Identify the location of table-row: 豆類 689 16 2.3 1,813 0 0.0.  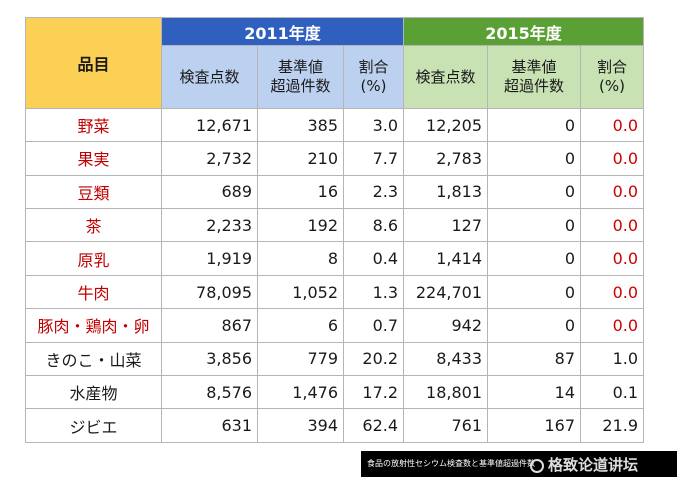
(335, 192).